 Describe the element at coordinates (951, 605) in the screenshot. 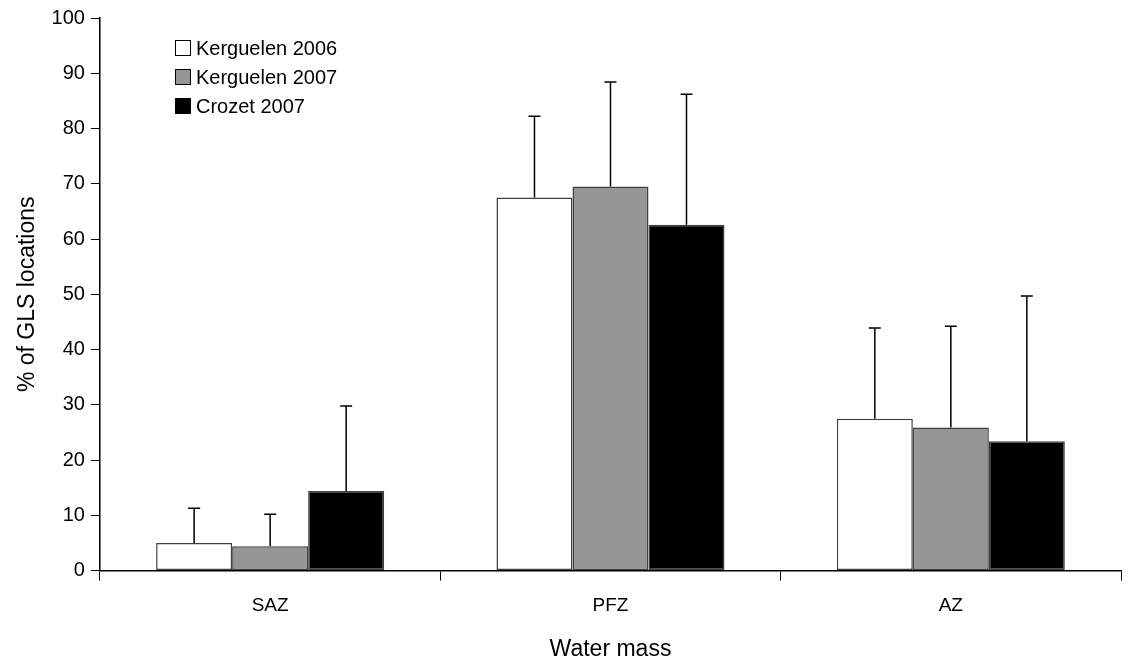

I see `x-tick-label: AZ` at that location.